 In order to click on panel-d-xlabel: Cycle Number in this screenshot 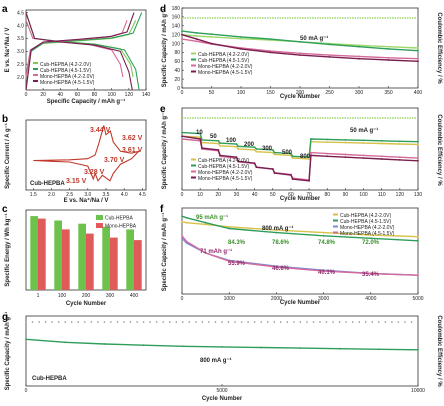, I will do `click(300, 97)`.